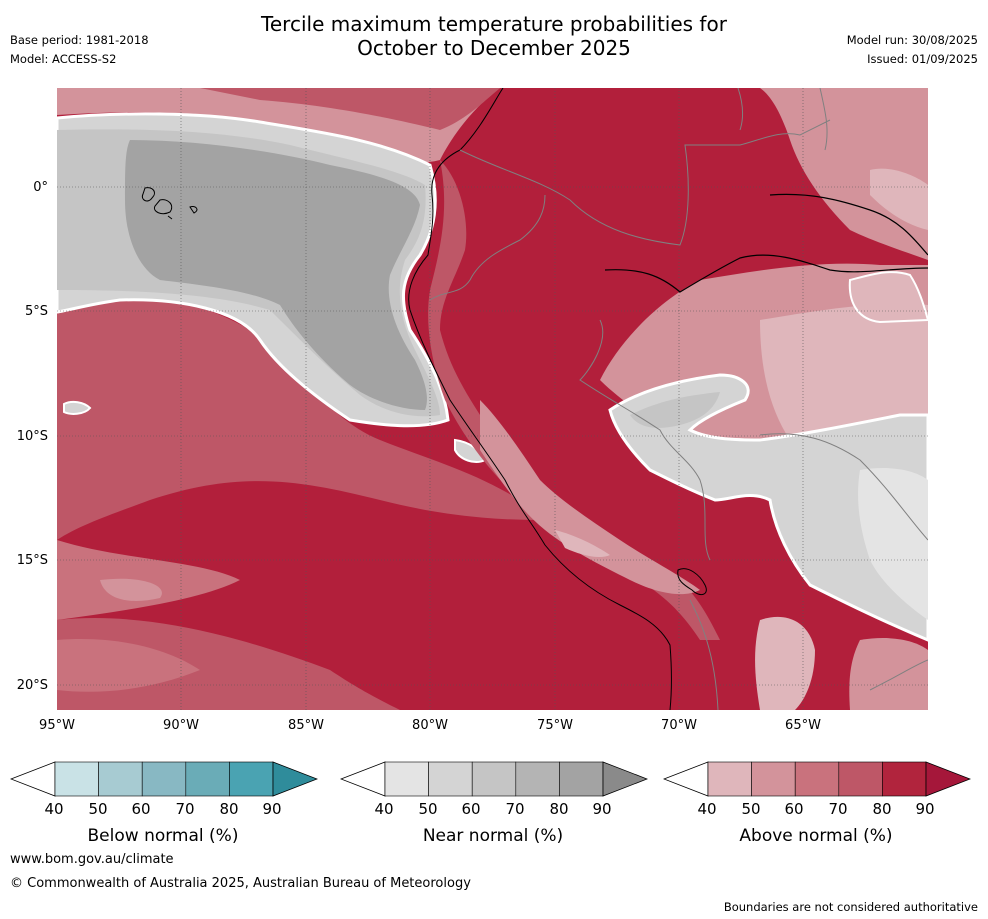  What do you see at coordinates (555, 725) in the screenshot?
I see `lon-label-75w: 75°W` at bounding box center [555, 725].